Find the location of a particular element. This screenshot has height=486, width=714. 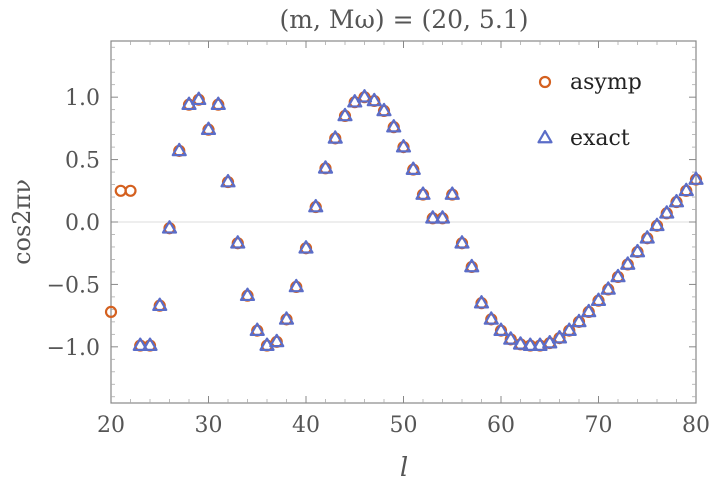

y-tick-label: −0.5 is located at coordinates (73, 285).